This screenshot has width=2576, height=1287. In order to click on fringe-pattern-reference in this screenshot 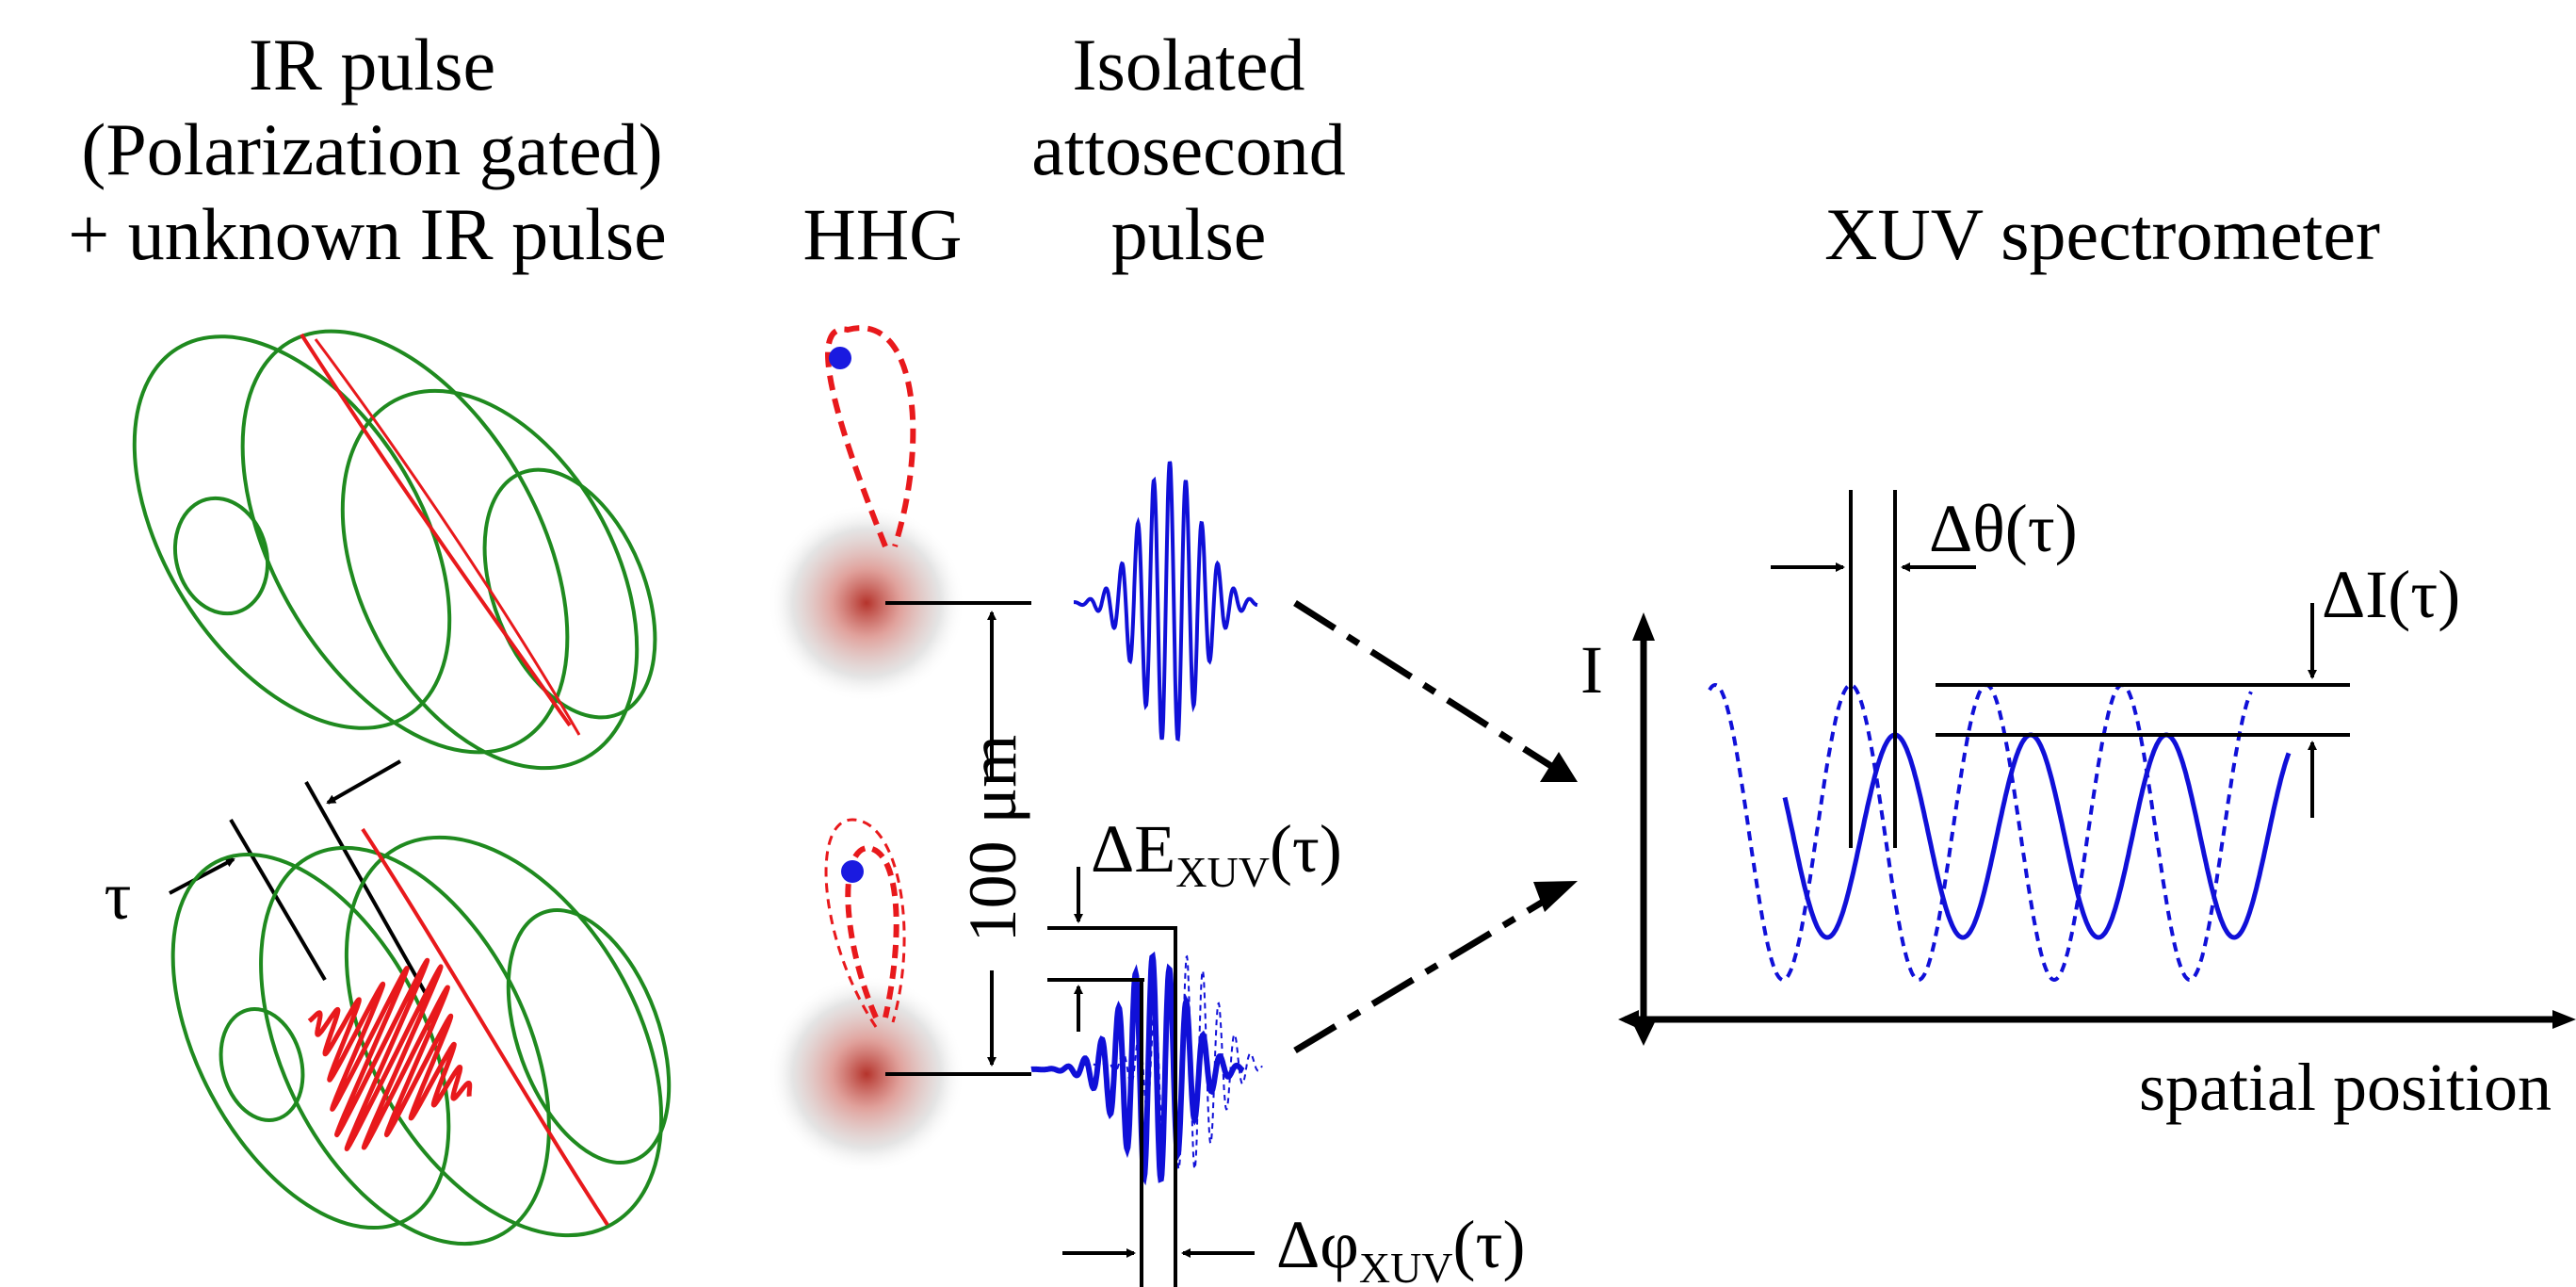, I will do `click(1980, 833)`.